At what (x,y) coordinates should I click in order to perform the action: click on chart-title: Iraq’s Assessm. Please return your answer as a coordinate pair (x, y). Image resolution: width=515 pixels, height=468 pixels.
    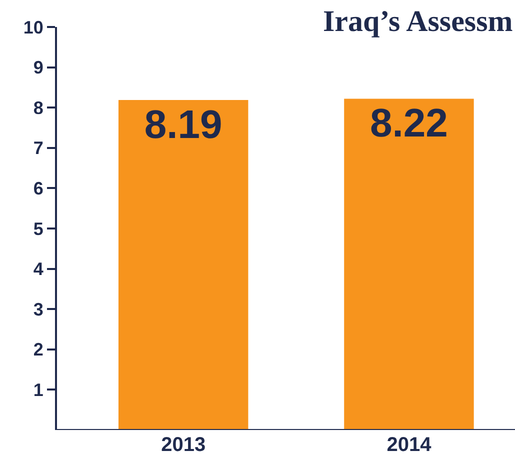
    Looking at the image, I should click on (418, 21).